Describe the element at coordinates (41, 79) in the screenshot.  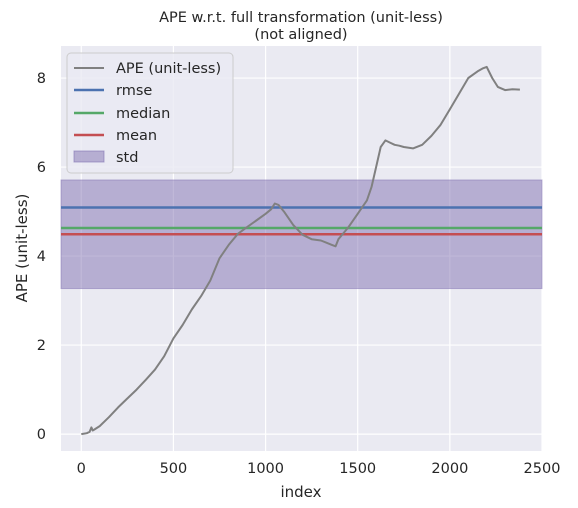
I see `y-tick-label-4: 8` at that location.